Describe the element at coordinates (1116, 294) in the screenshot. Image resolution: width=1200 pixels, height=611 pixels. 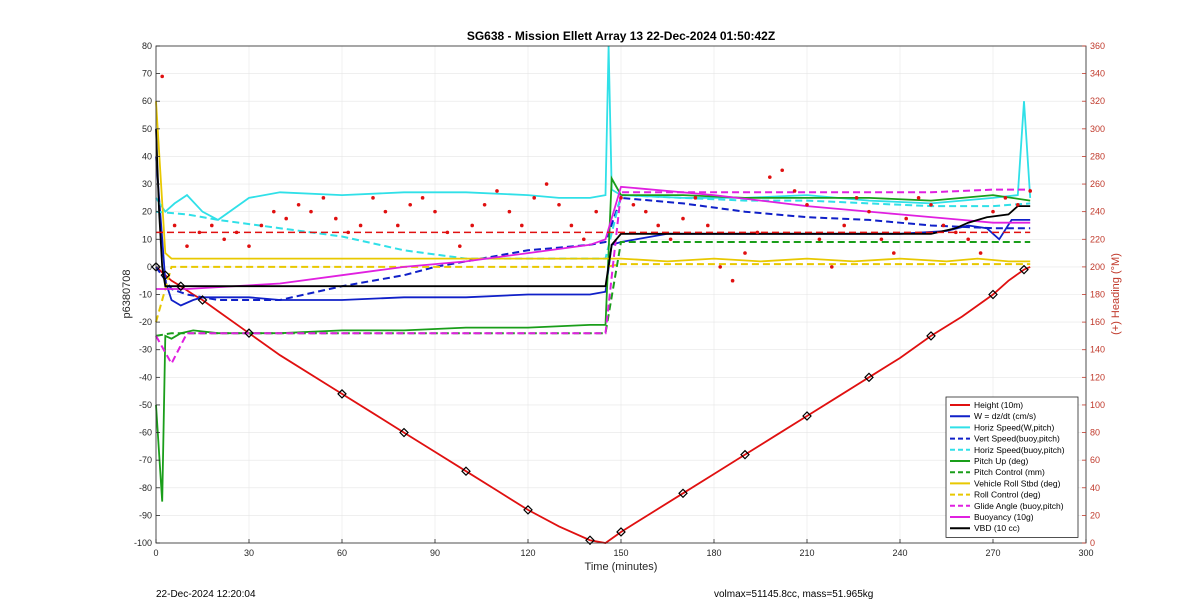
I see `y2-axis-label: (+) Heading (°M)` at that location.